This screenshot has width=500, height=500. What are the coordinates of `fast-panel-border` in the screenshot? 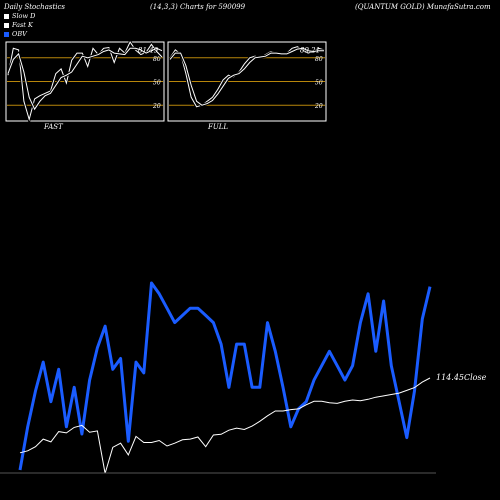 It's located at (85, 81).